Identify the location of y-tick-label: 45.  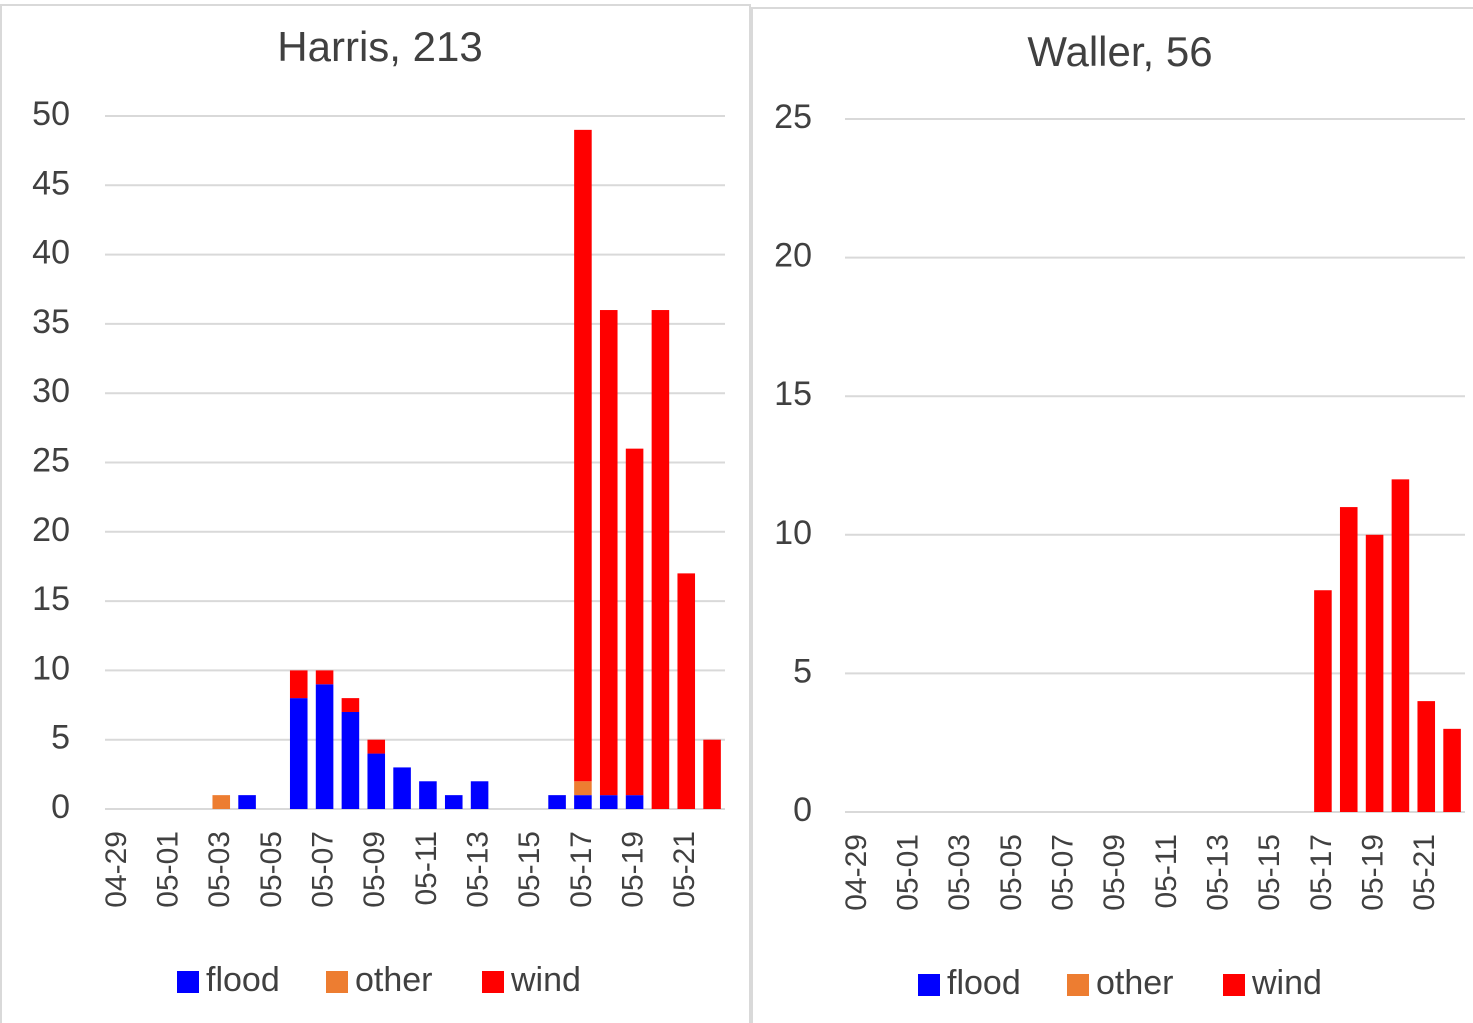
(51, 183).